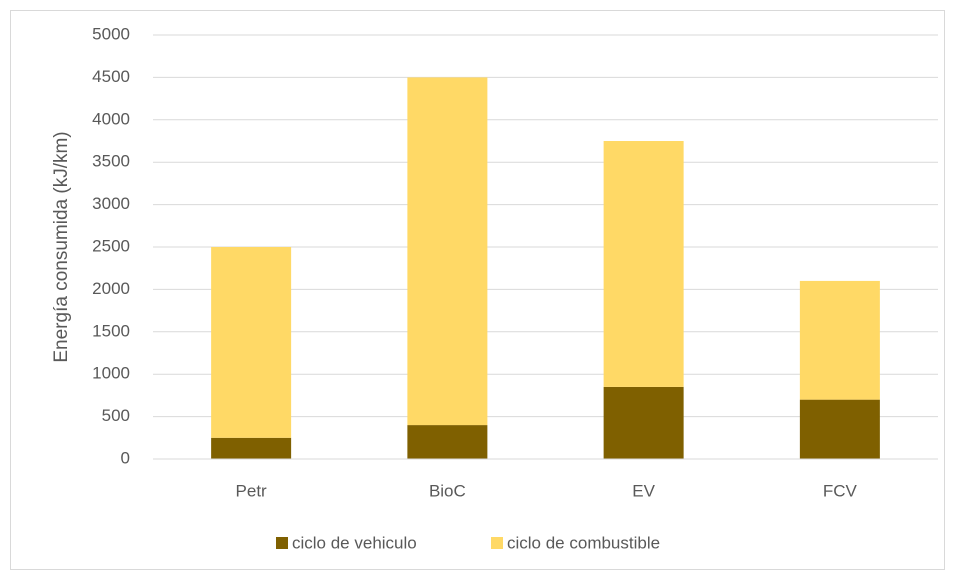 This screenshot has height=579, width=955. I want to click on legend-label: ciclo de combustible, so click(583, 542).